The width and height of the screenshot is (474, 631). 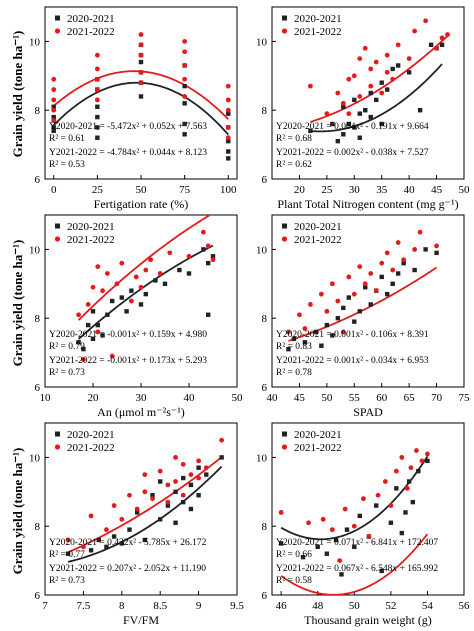 What do you see at coordinates (294, 581) in the screenshot?
I see `r-squared-2021-2022: R² = 0.58` at bounding box center [294, 581].